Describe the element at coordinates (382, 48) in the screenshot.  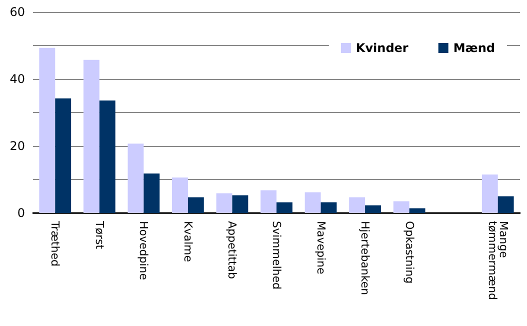
I see `legend-label: Kvinder` at that location.